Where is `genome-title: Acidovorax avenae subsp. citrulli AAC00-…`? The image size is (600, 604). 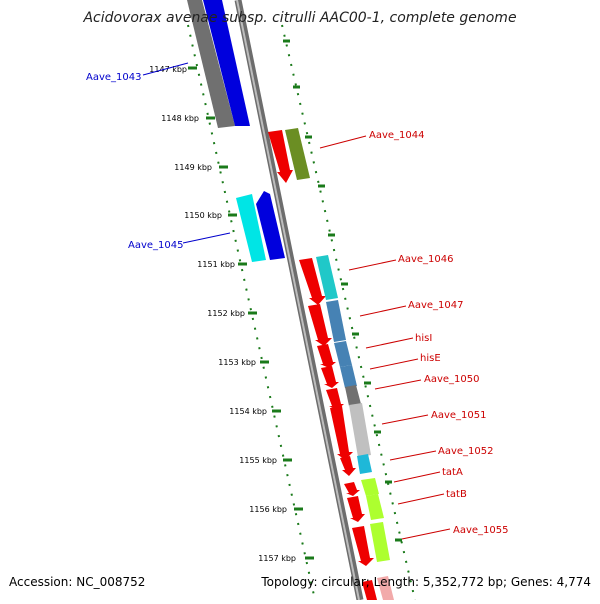
genome-title: Acidovorax avenae subsp. citrulli AAC00-… is located at coordinates (300, 18).